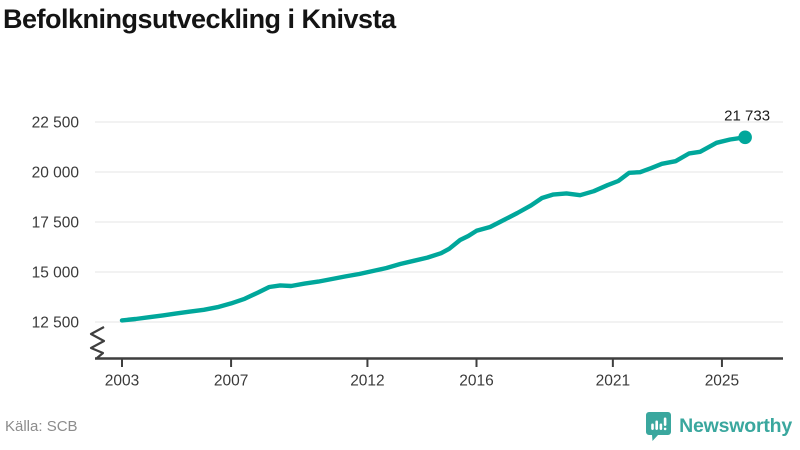 The height and width of the screenshot is (450, 800). I want to click on chart-footer: Källa: SCB Newsworthy, so click(400, 429).